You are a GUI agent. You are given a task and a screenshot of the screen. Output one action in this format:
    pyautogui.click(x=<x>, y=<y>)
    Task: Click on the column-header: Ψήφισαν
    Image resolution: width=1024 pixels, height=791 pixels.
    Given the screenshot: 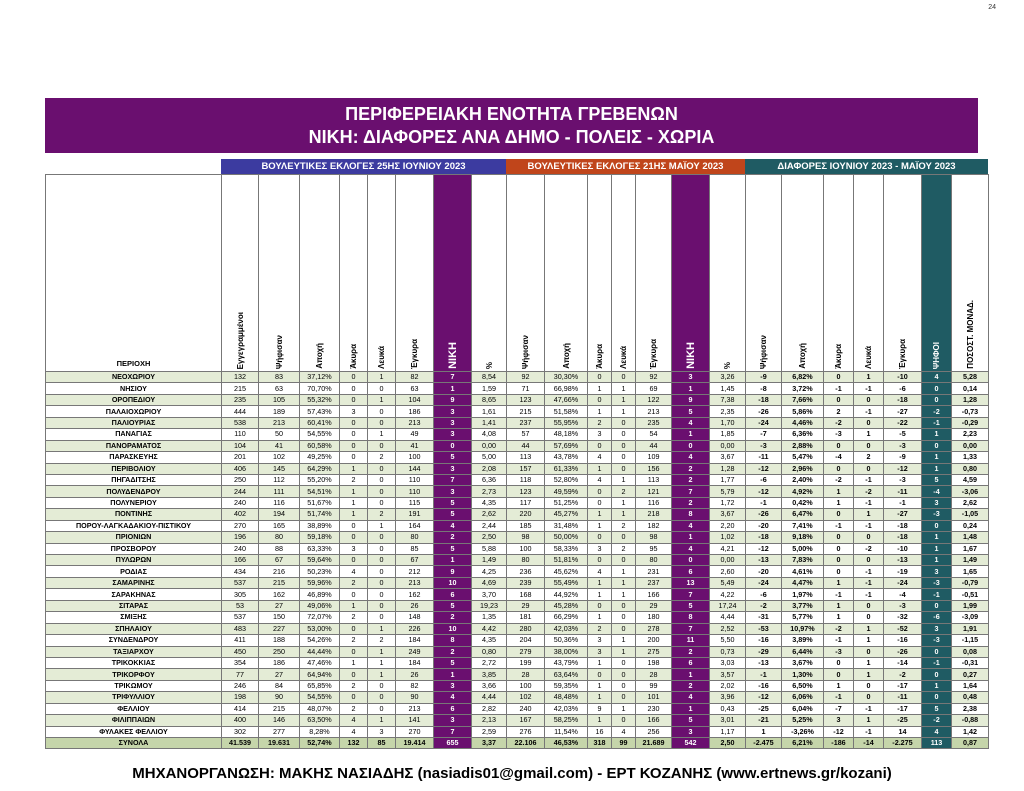 What is the action you would take?
    pyautogui.click(x=279, y=273)
    